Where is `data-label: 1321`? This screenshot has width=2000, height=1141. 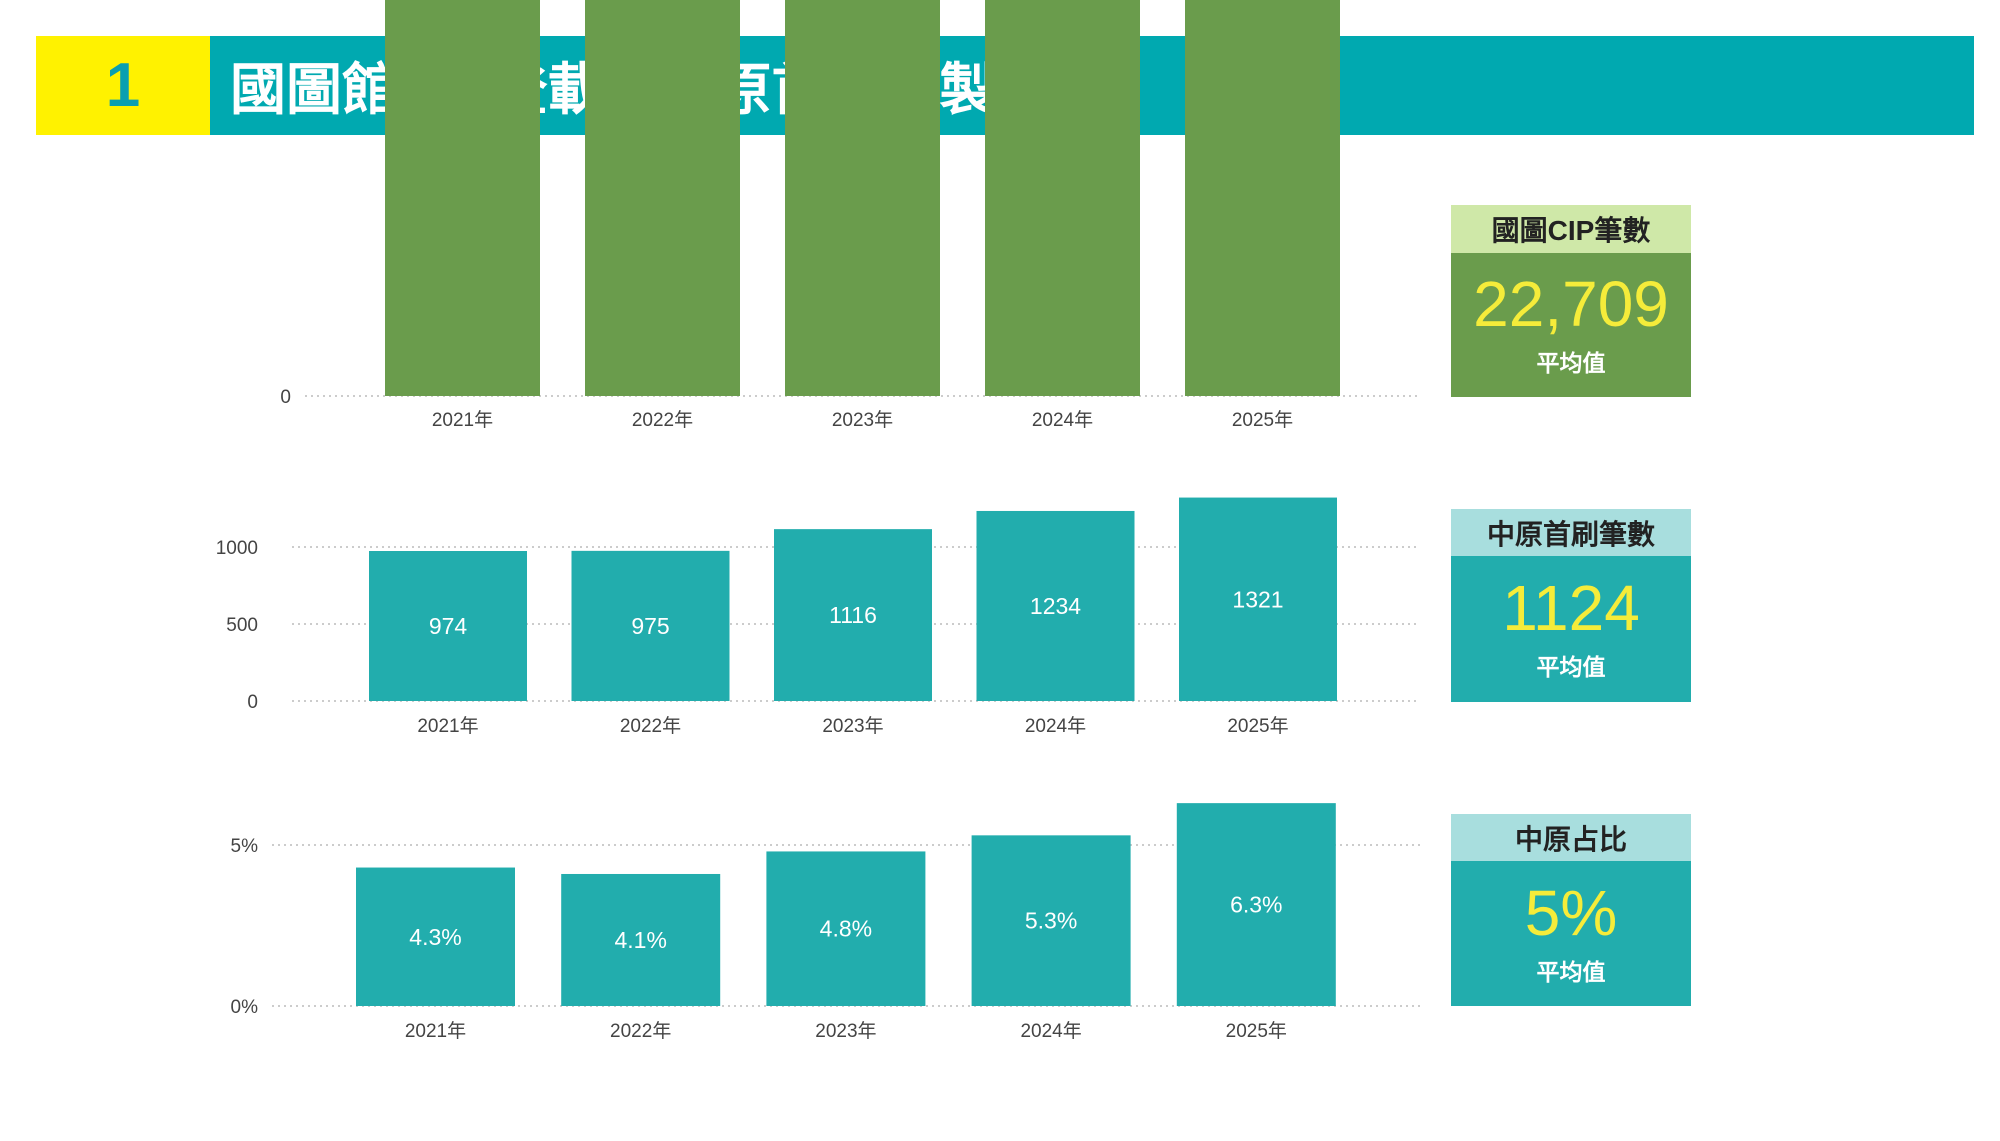 data-label: 1321 is located at coordinates (1257, 599).